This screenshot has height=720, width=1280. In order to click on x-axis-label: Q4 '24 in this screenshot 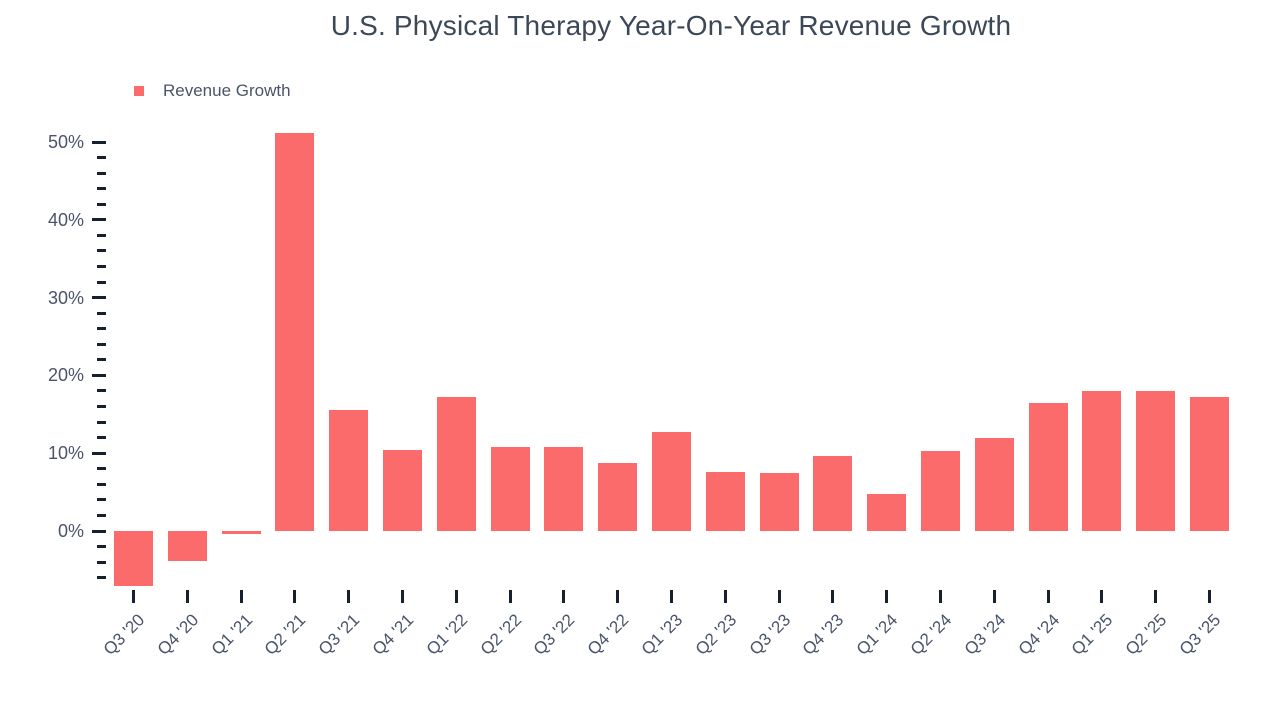, I will do `click(1038, 634)`.